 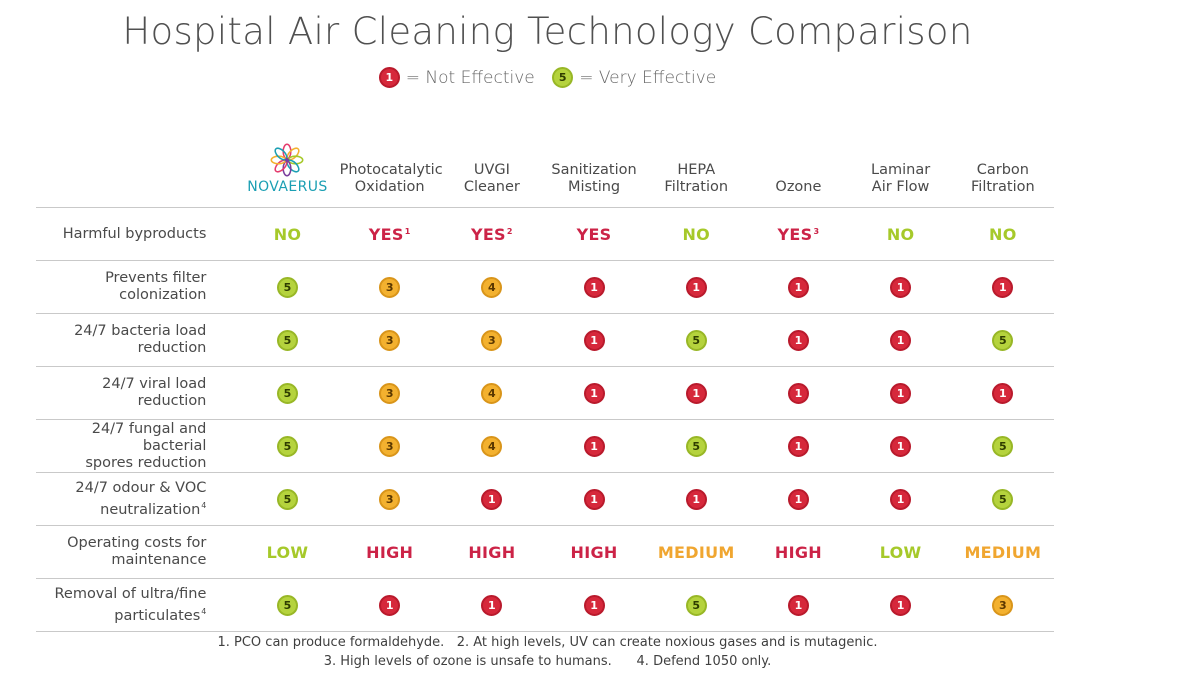 I want to click on status-text-value: LOW, so click(x=900, y=552).